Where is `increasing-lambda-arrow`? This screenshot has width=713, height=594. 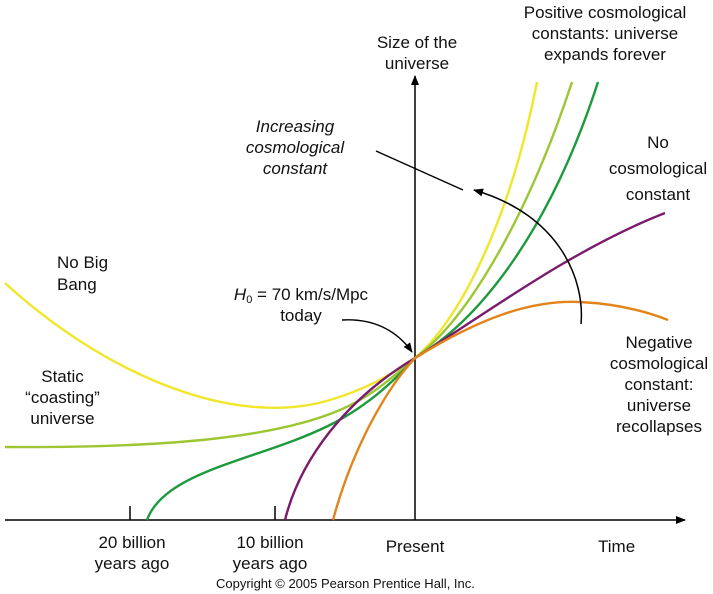
increasing-lambda-arrow is located at coordinates (528, 256).